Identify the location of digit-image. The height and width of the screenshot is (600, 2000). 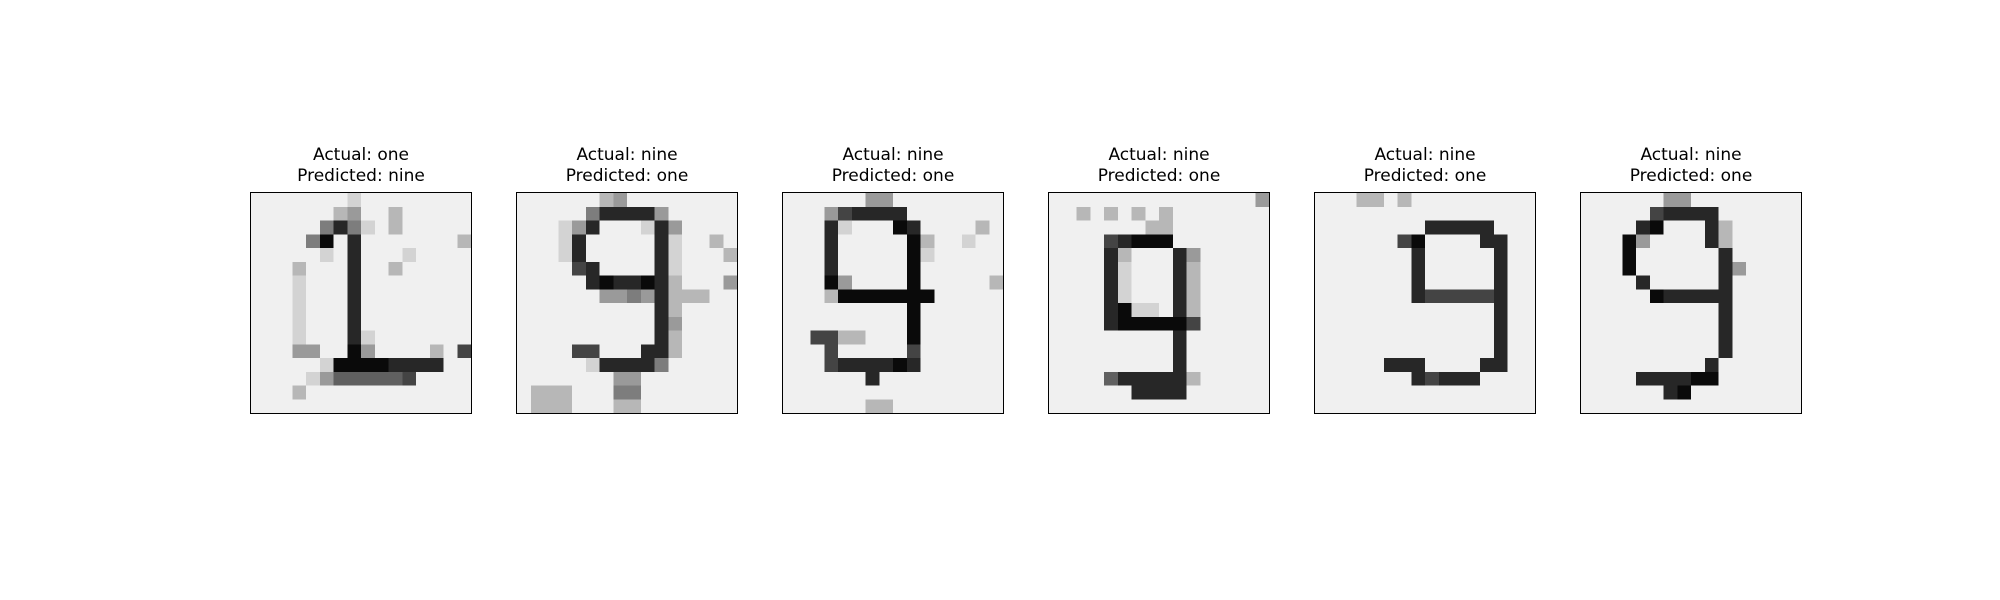
(627, 303).